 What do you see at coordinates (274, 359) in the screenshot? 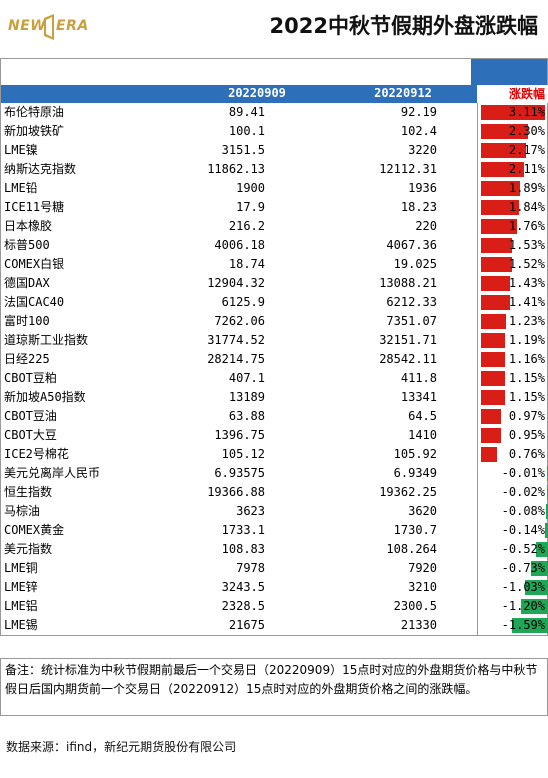
I see `table-row: 日经225 28214.75 28542.11 1.16%` at bounding box center [274, 359].